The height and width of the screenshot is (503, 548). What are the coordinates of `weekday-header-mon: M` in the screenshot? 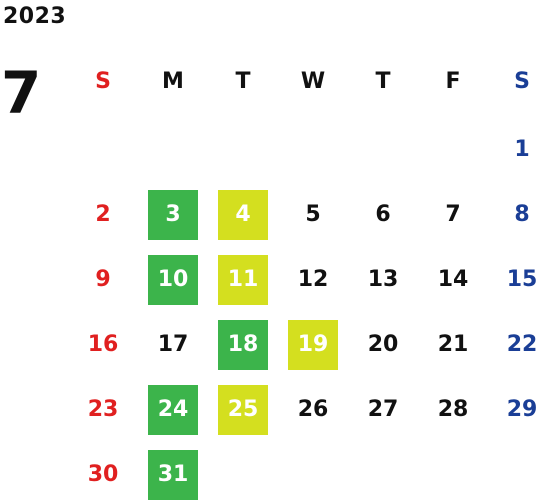 It's located at (173, 81).